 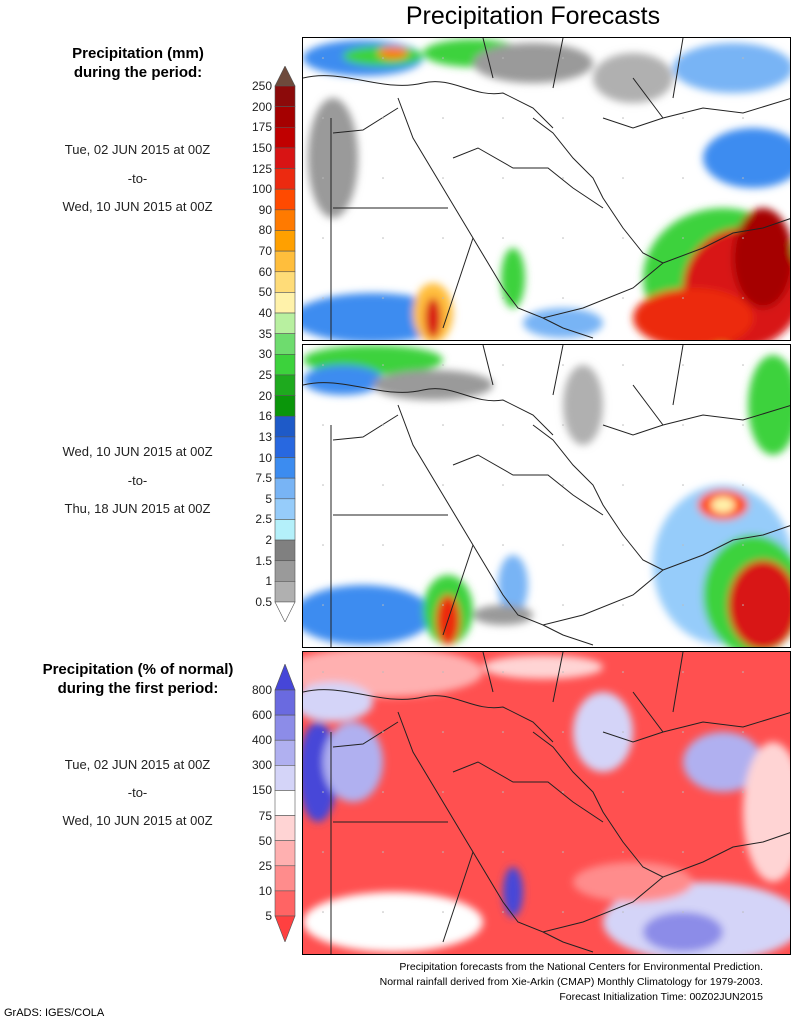 What do you see at coordinates (265, 436) in the screenshot?
I see `colorbar-tick-label: 13` at bounding box center [265, 436].